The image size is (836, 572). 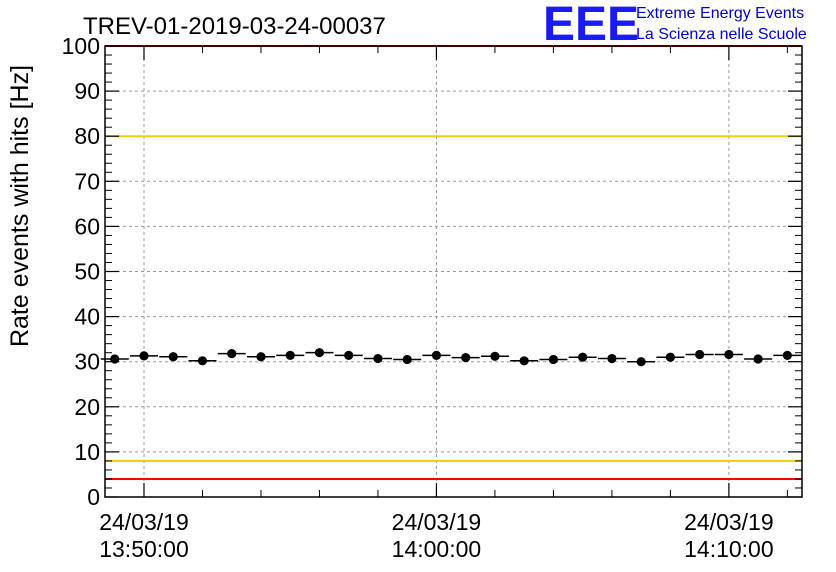 What do you see at coordinates (93, 497) in the screenshot?
I see `y-tick-label: 0` at bounding box center [93, 497].